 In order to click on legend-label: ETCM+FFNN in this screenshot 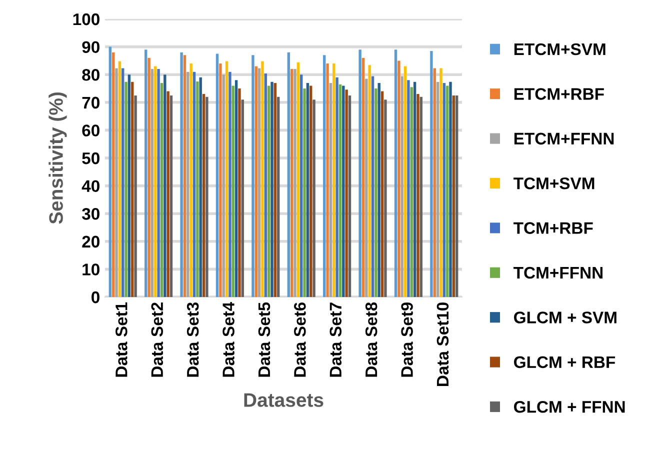, I will do `click(564, 138)`.